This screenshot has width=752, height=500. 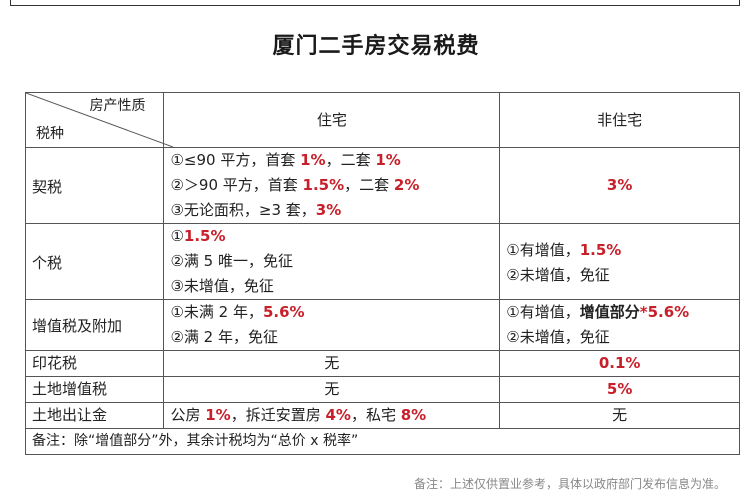 I want to click on table-row-land-transfer: 土地出让金 公房 1%，拆迁安置房 4%，私宅 8% 无, so click(x=382, y=415).